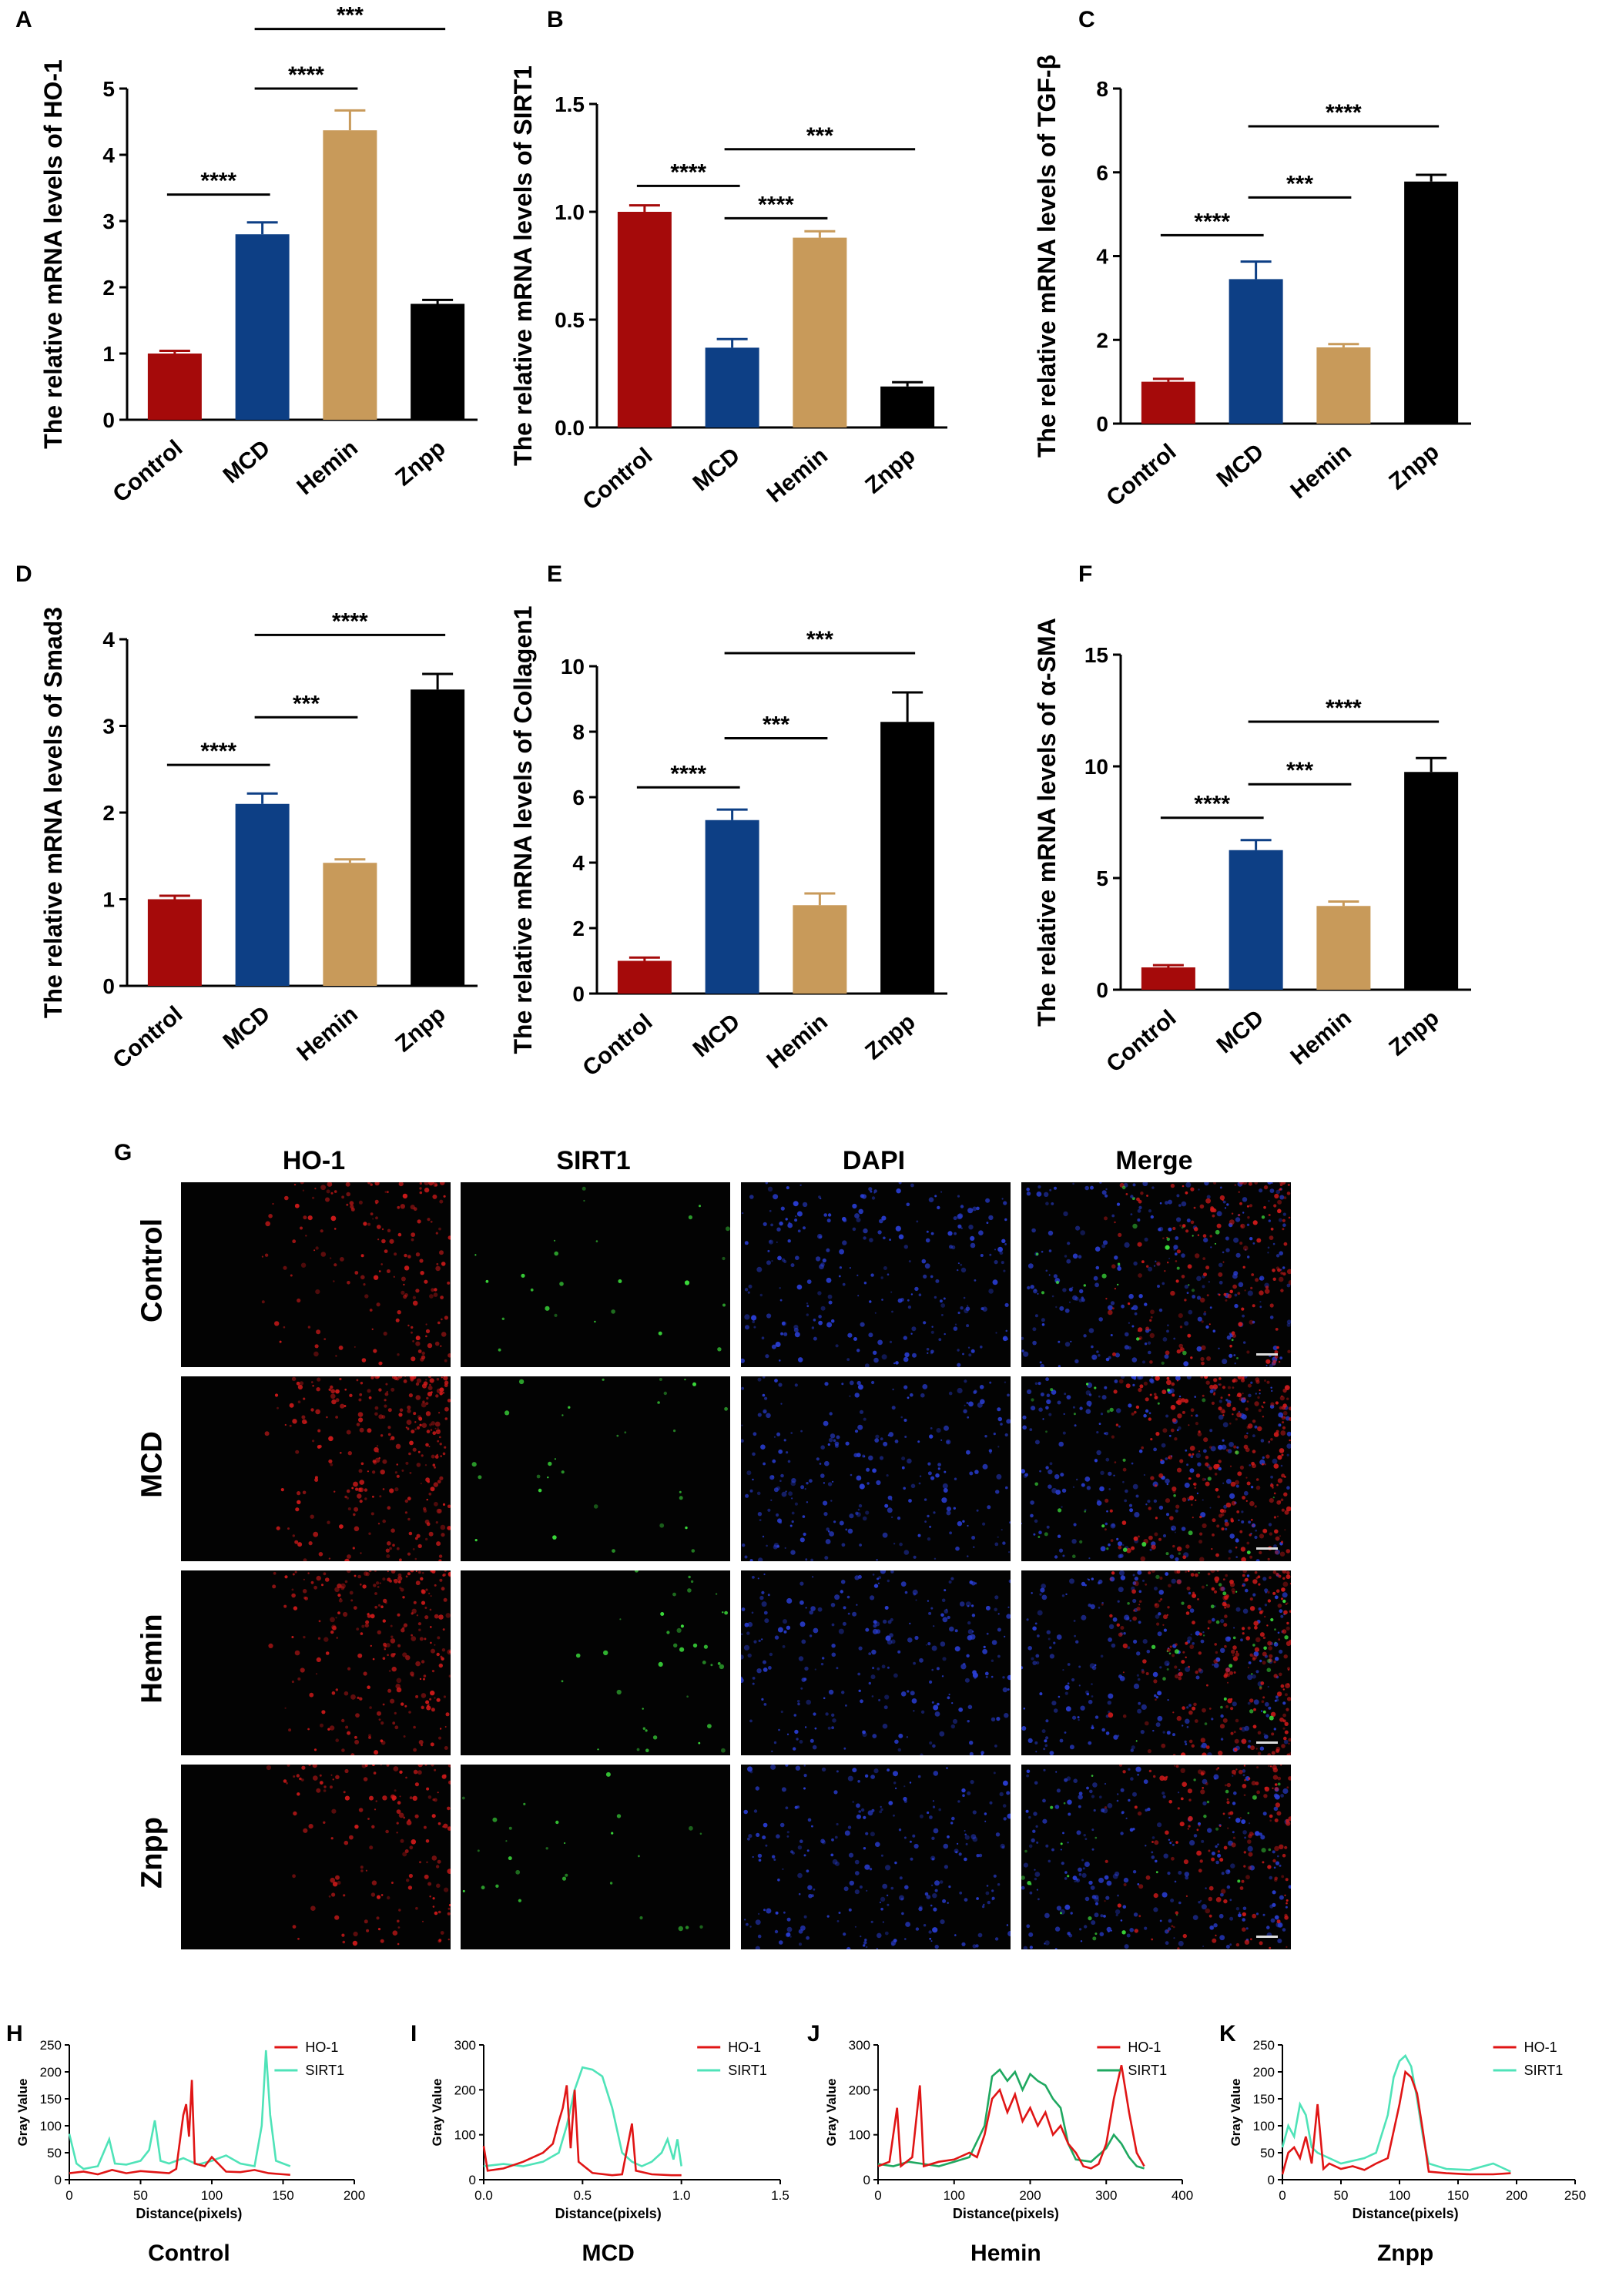  I want to click on y-tick-label: 5, so click(109, 89).